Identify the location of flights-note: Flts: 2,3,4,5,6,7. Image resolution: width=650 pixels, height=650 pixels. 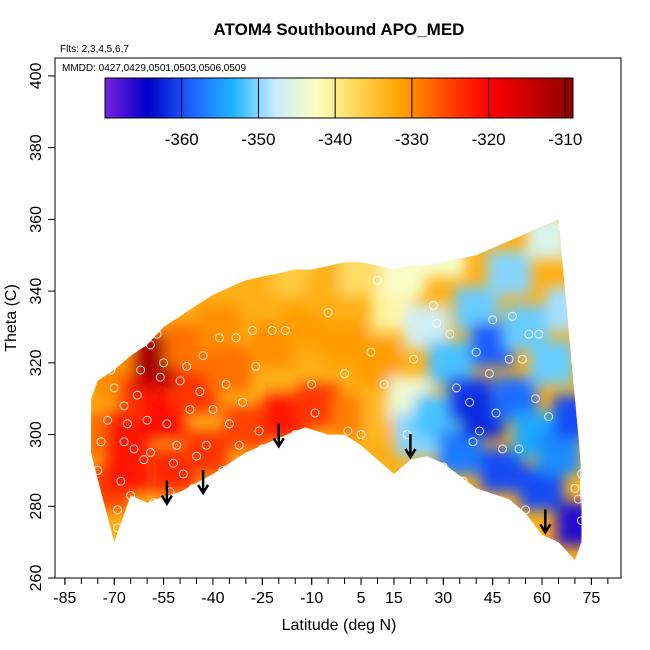
(94, 49).